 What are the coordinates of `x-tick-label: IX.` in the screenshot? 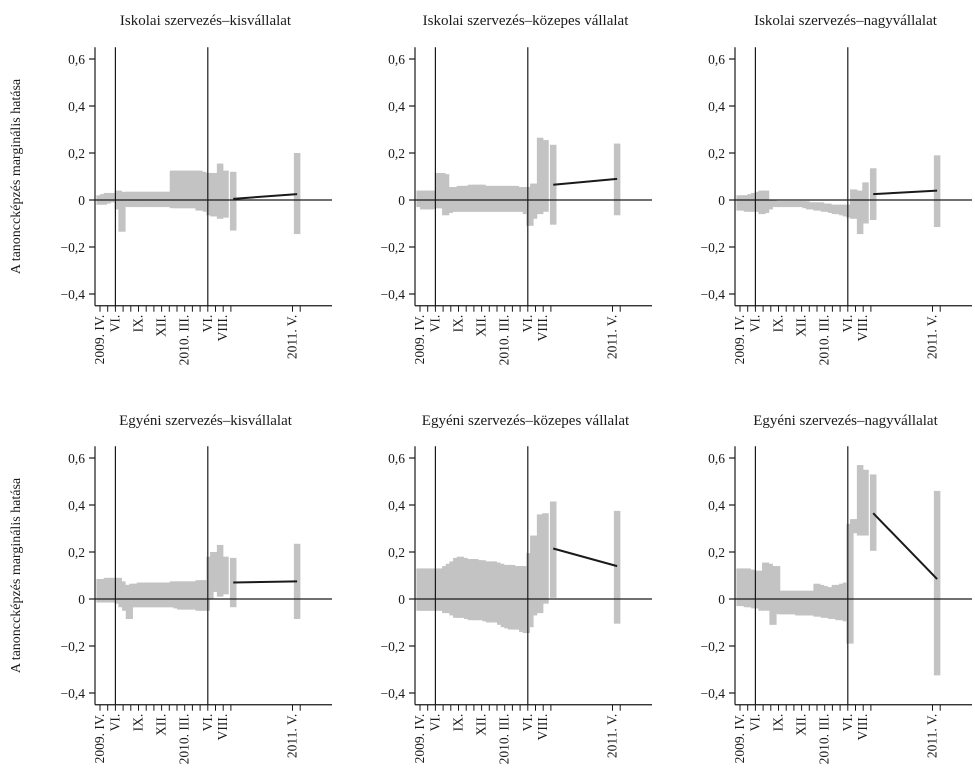 It's located at (778, 324).